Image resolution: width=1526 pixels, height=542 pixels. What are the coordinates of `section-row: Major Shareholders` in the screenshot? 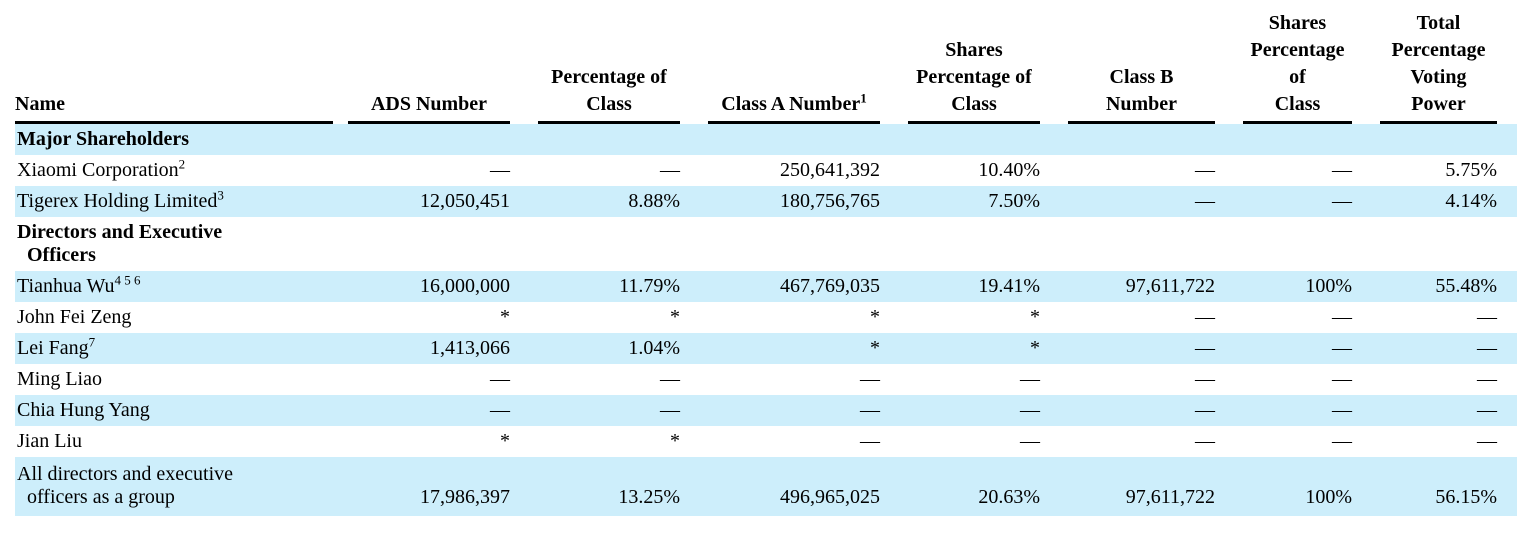 It's located at (766, 139).